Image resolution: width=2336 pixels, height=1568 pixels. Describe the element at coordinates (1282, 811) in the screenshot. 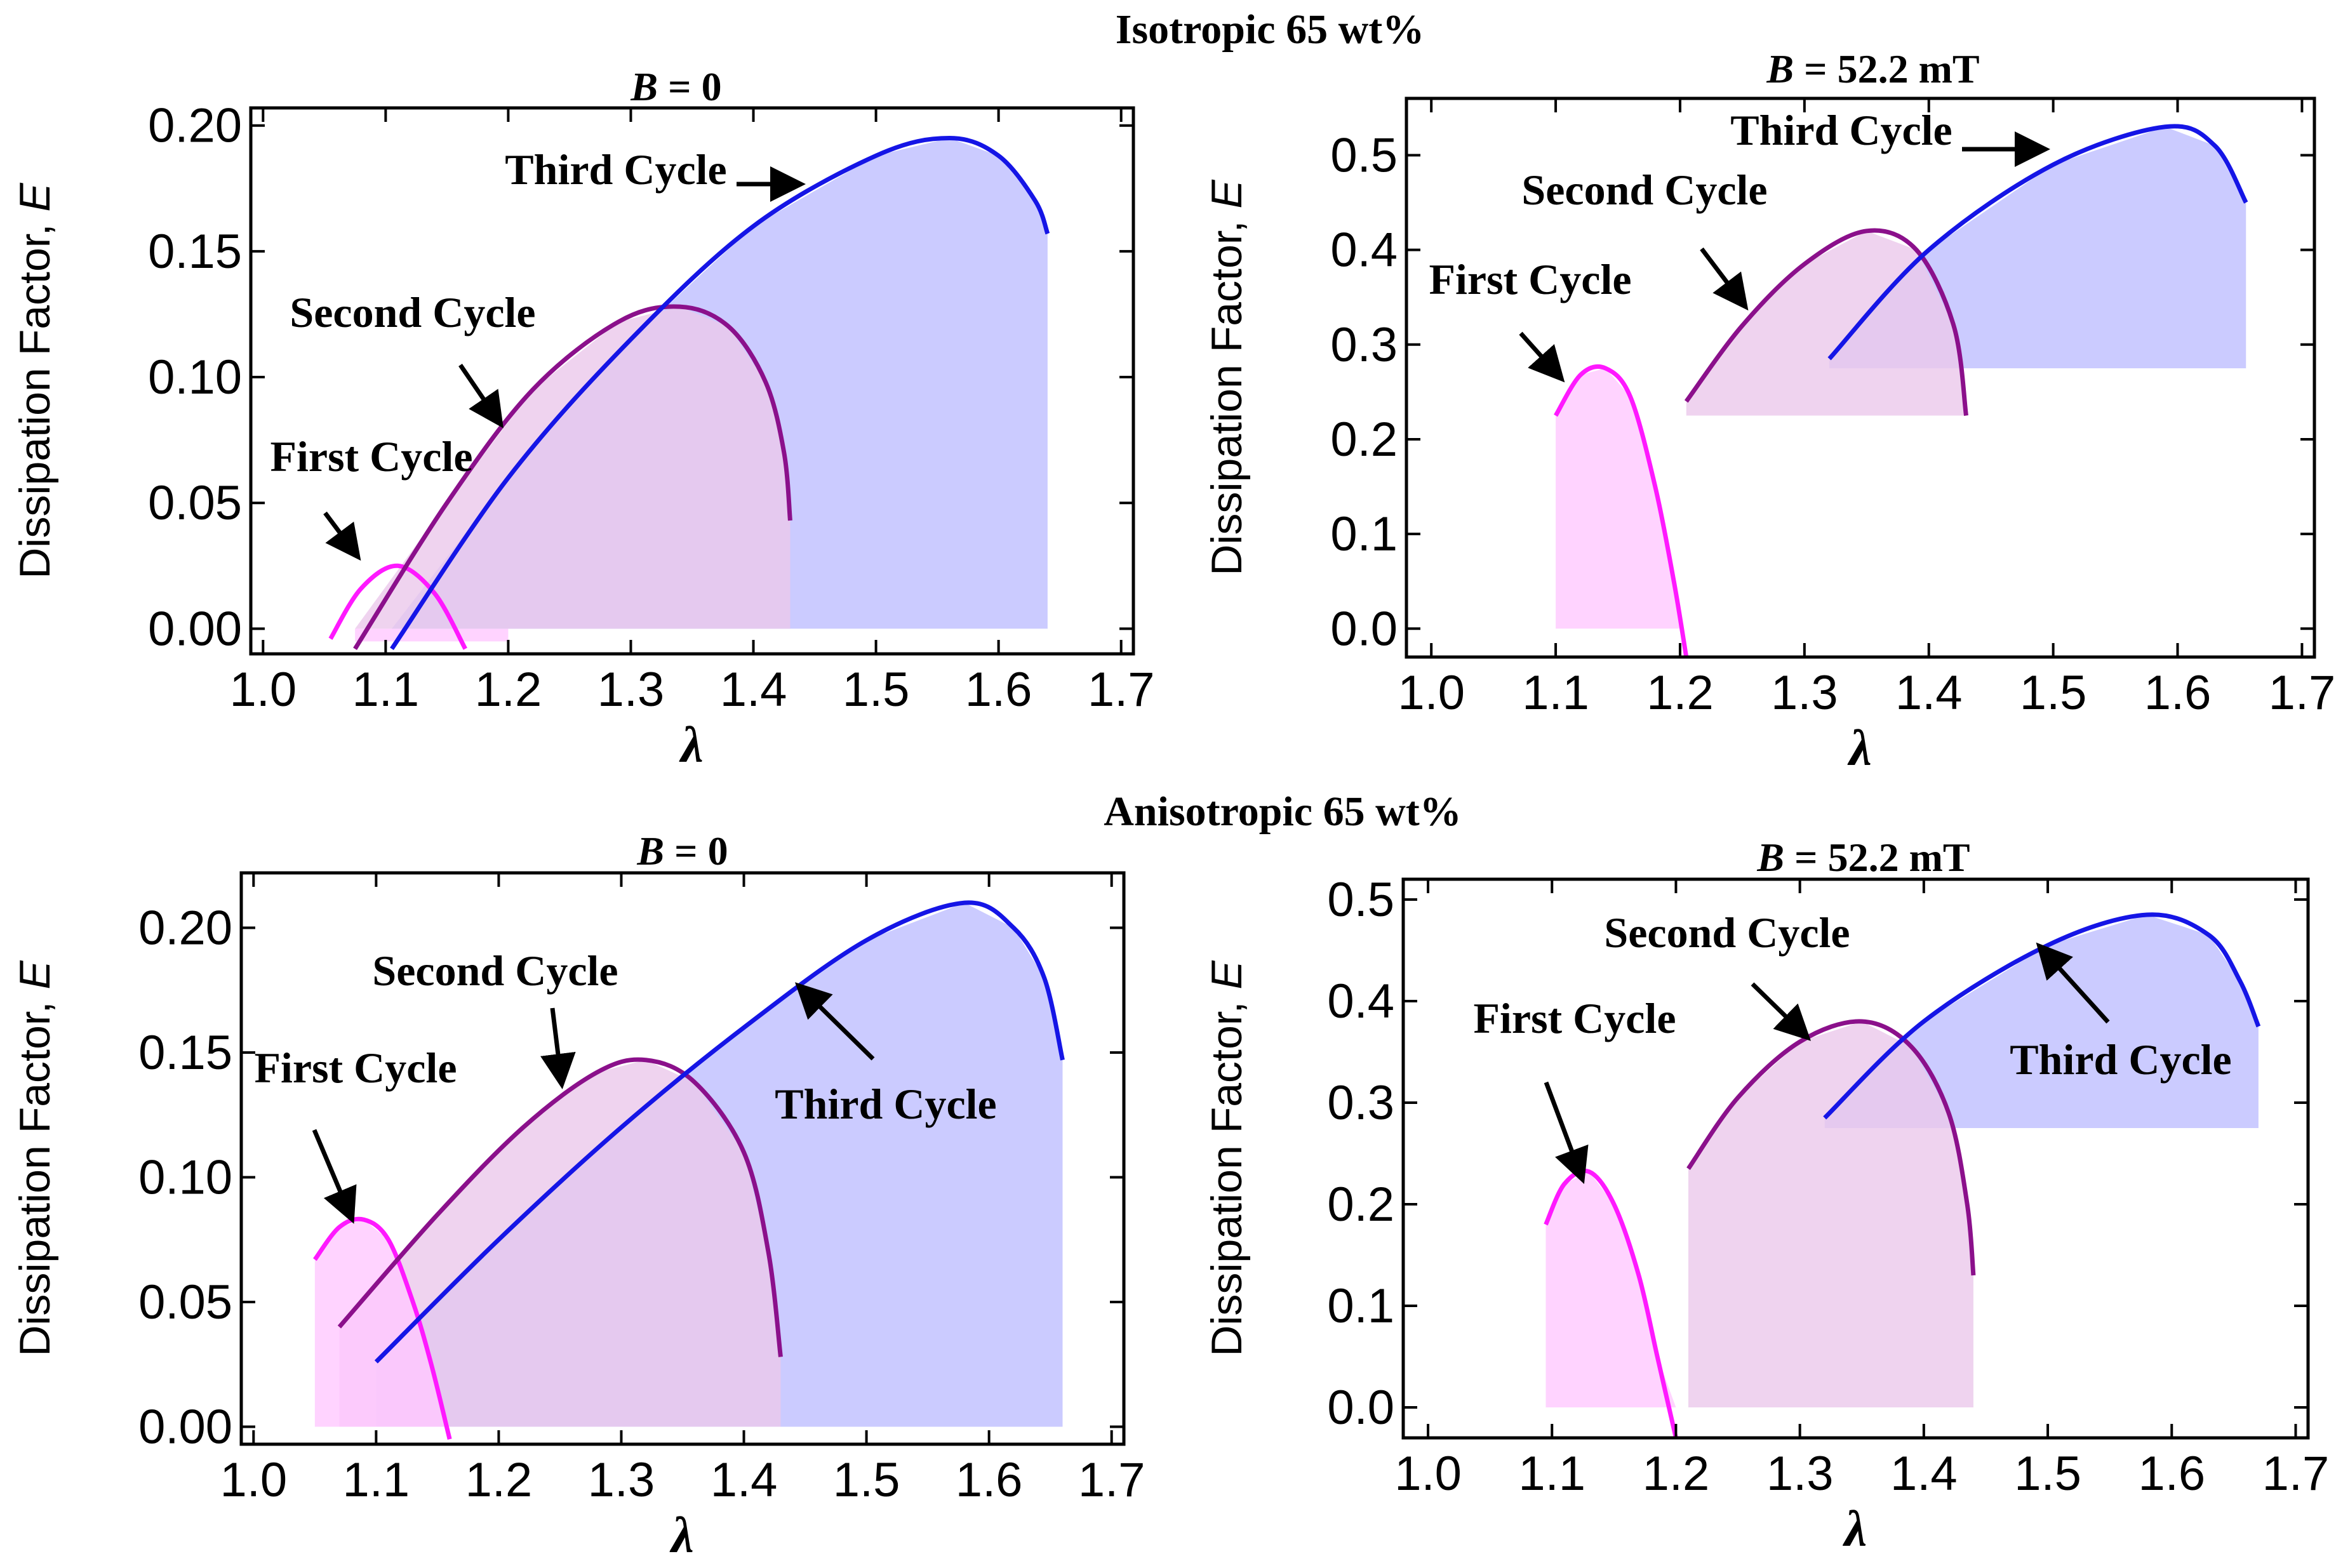

I see `row-title-anisotropic: Anisotropic 65 wt%` at that location.